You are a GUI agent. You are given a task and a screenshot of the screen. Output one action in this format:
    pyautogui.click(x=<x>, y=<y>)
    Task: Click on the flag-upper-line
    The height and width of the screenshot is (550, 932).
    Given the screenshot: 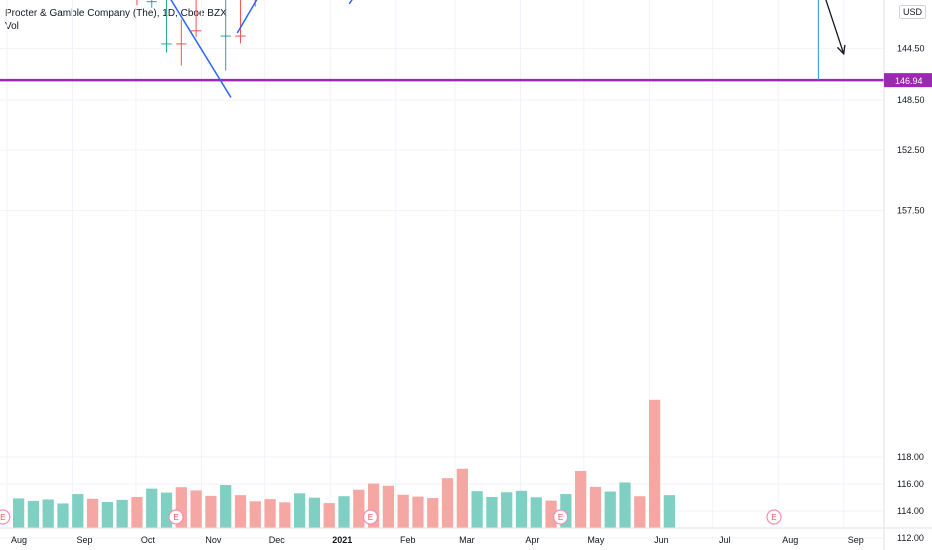 What is the action you would take?
    pyautogui.click(x=247, y=17)
    